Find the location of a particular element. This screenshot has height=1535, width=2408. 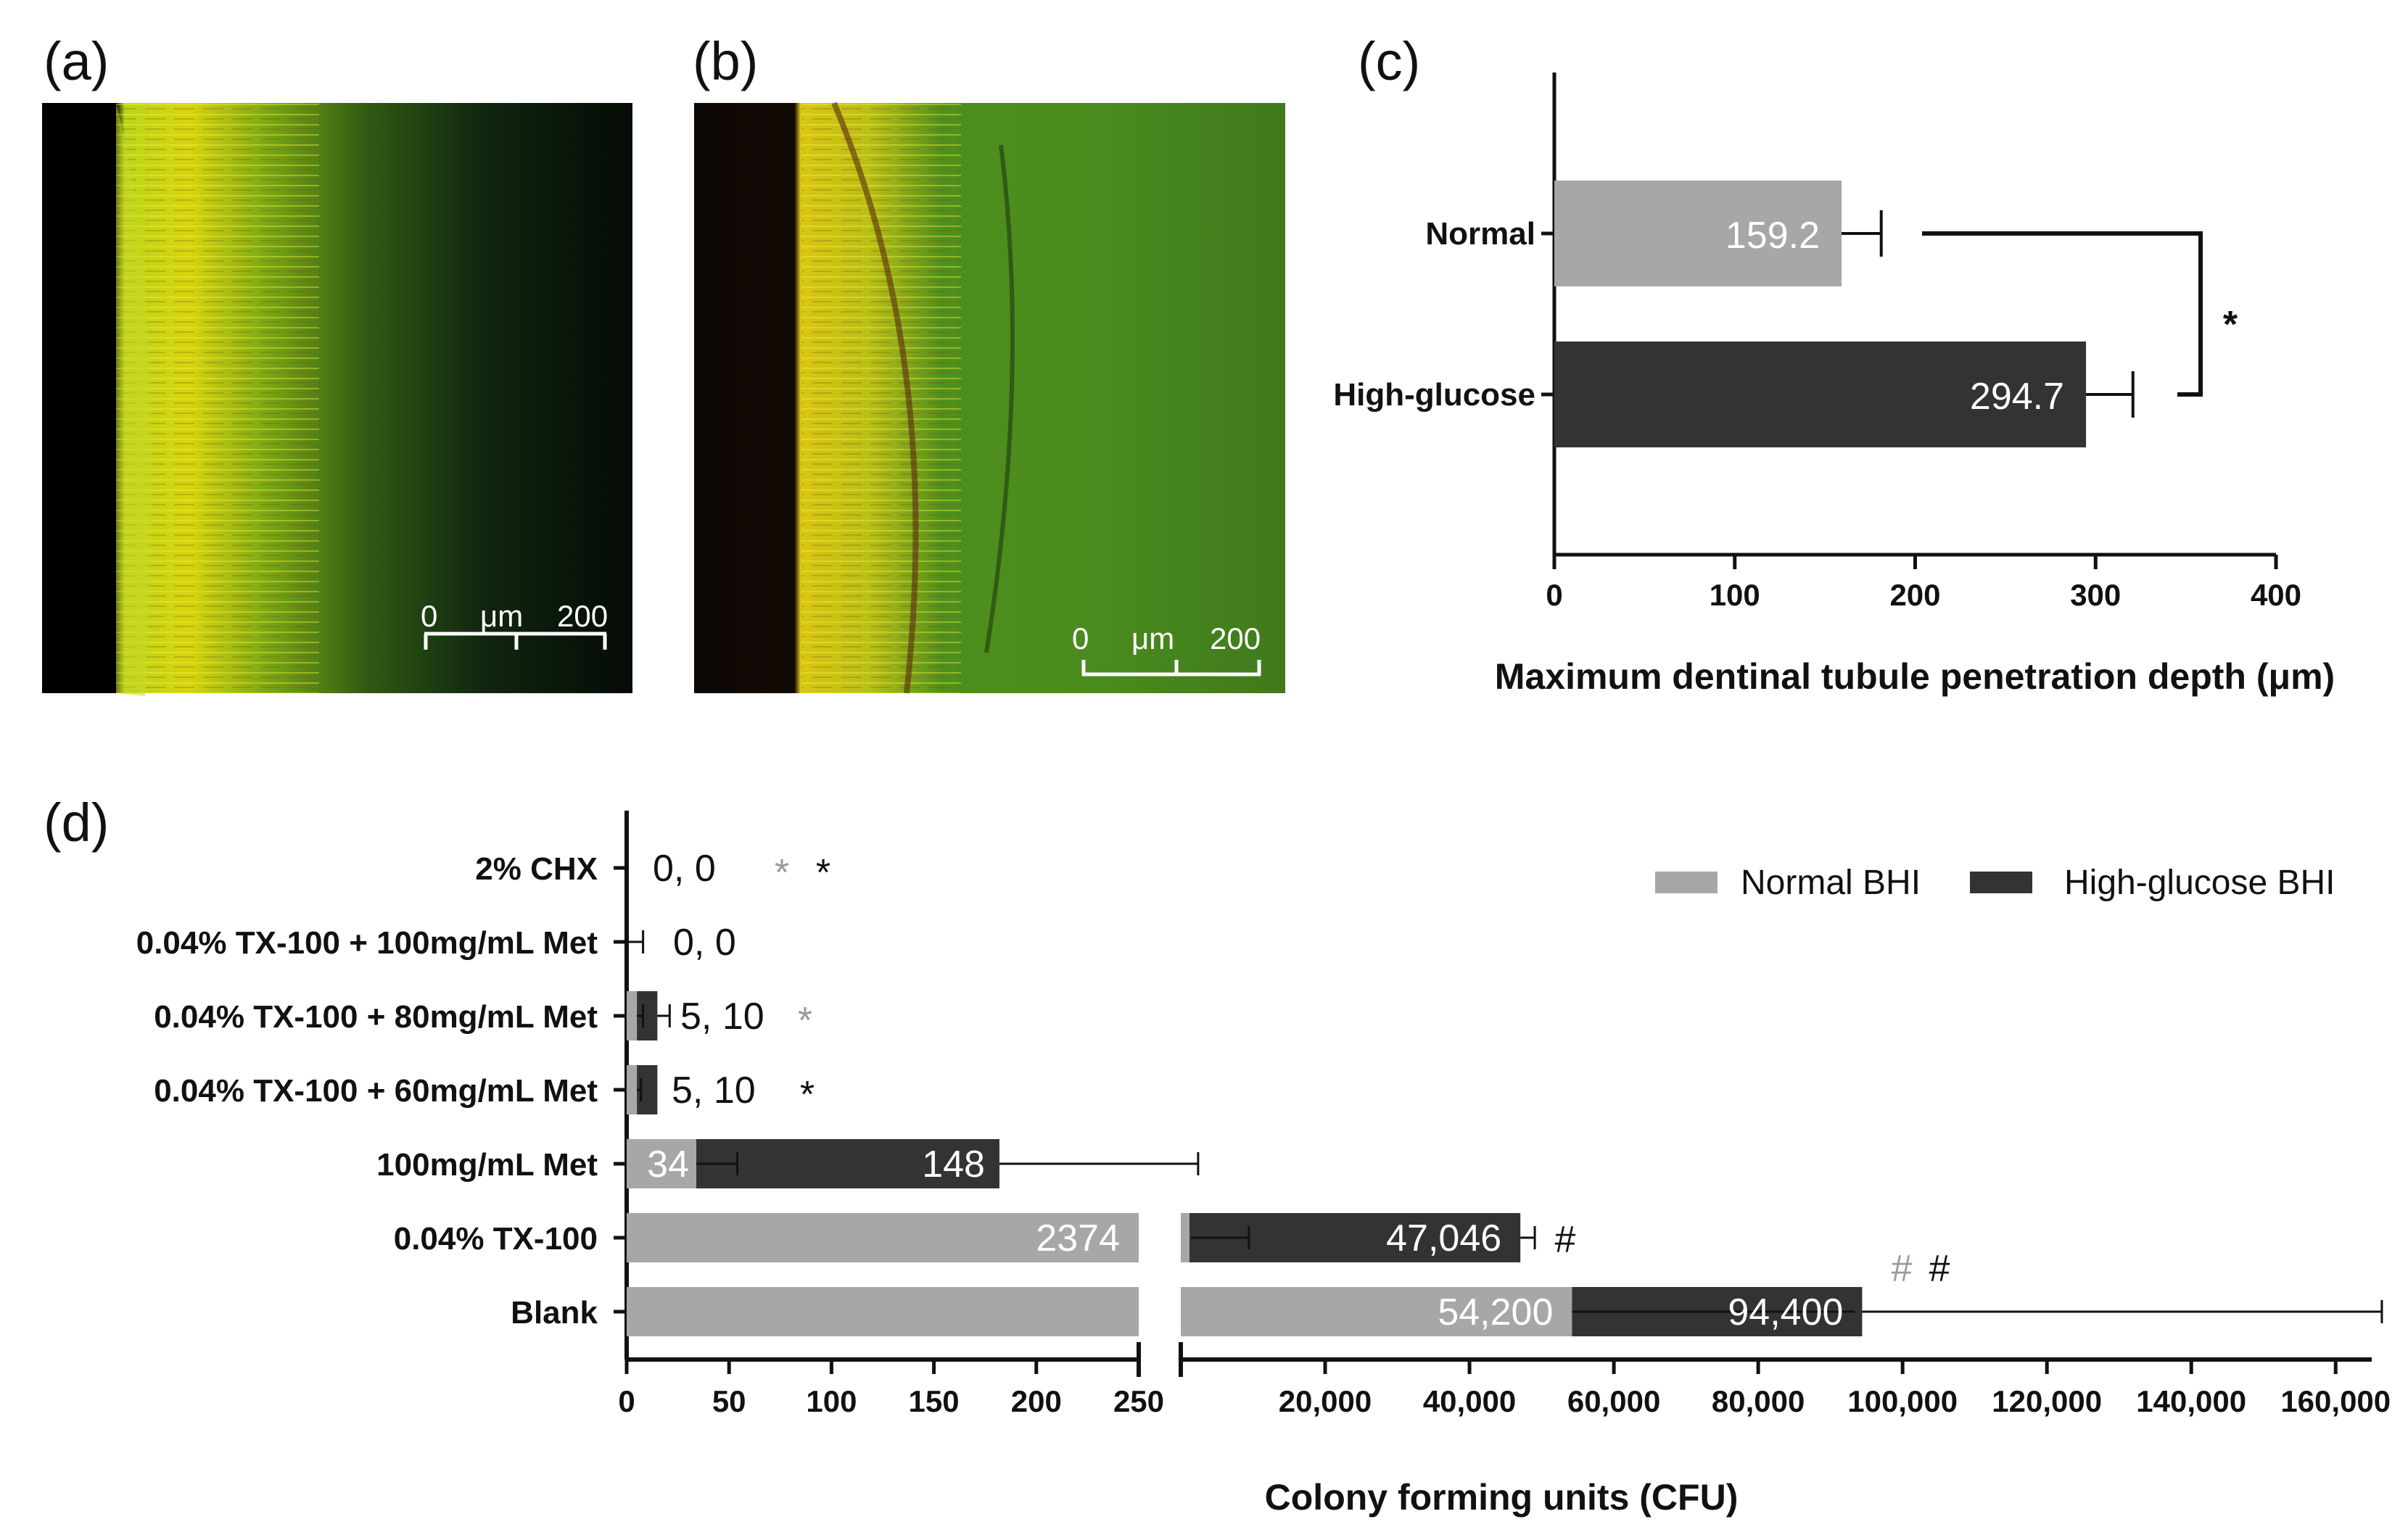

scalebar-b-unit: μm is located at coordinates (1152, 638).